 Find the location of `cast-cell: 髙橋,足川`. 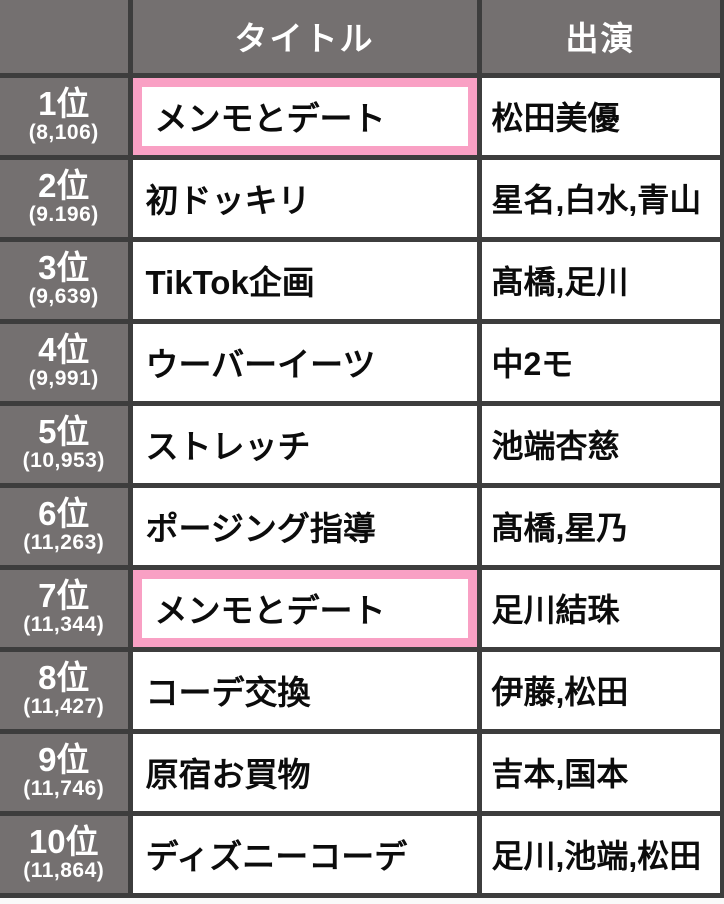

cast-cell: 髙橋,足川 is located at coordinates (600, 280).